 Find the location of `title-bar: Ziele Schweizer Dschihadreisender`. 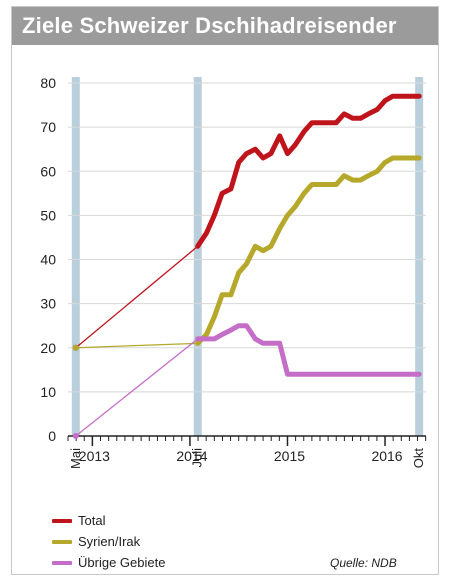

title-bar: Ziele Schweizer Dschihadreisender is located at coordinates (225, 26).